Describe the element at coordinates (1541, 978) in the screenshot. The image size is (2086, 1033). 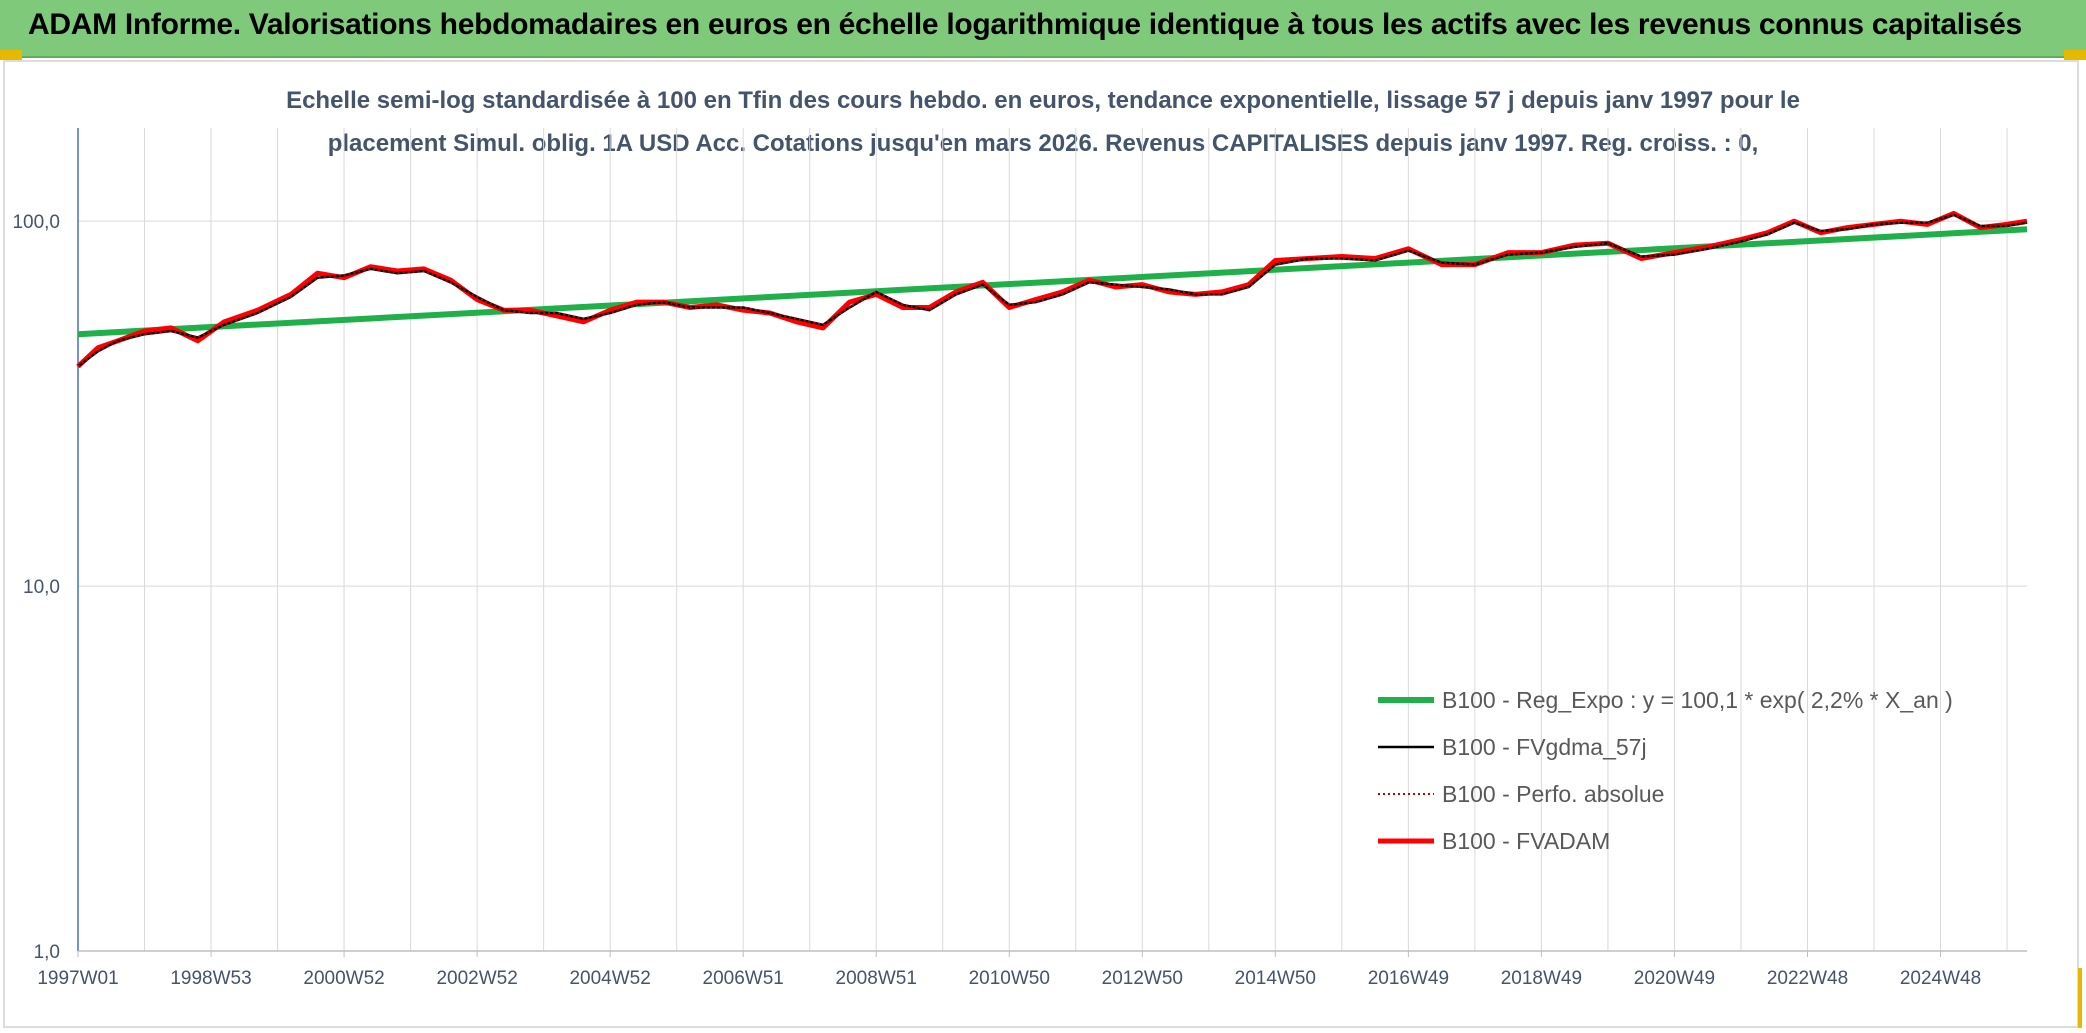
I see `x-tick-label: 2018W49` at that location.